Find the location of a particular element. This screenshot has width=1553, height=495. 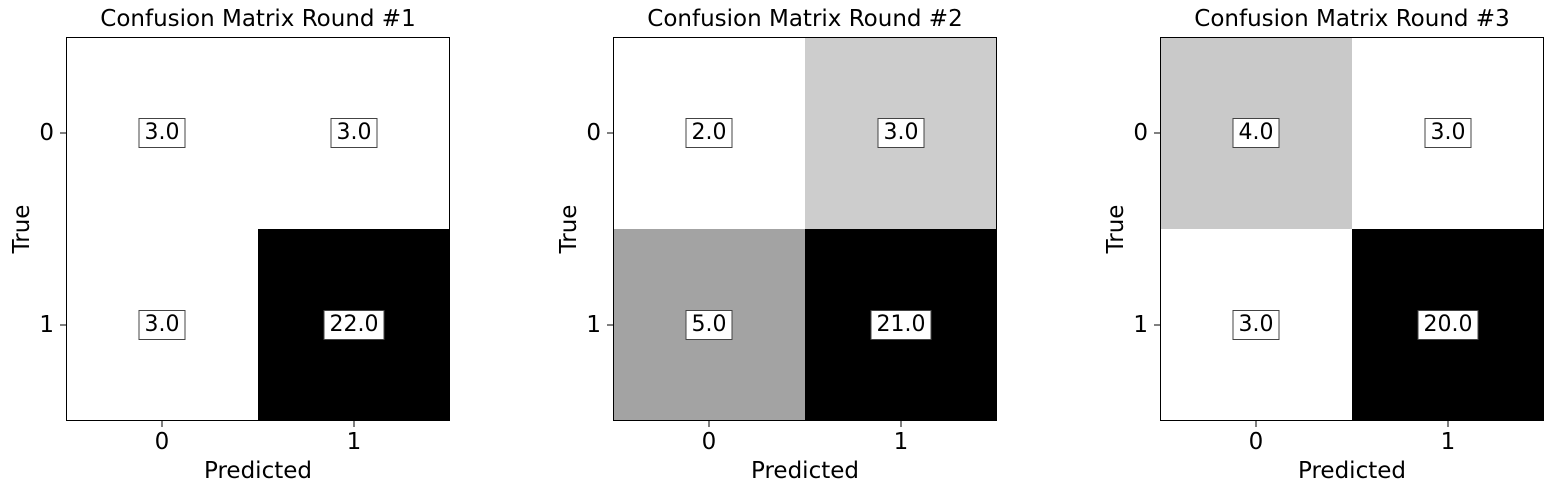

cell-value-label: 4.0 is located at coordinates (1256, 133).